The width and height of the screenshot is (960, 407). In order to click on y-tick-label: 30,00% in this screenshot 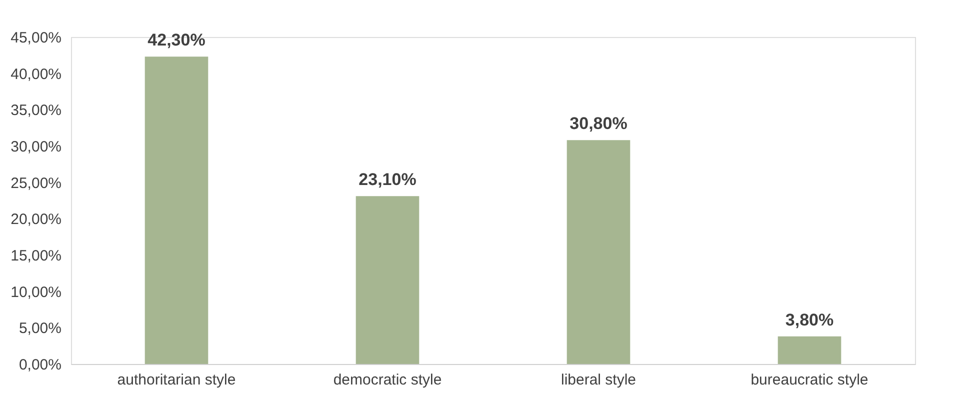, I will do `click(36, 147)`.